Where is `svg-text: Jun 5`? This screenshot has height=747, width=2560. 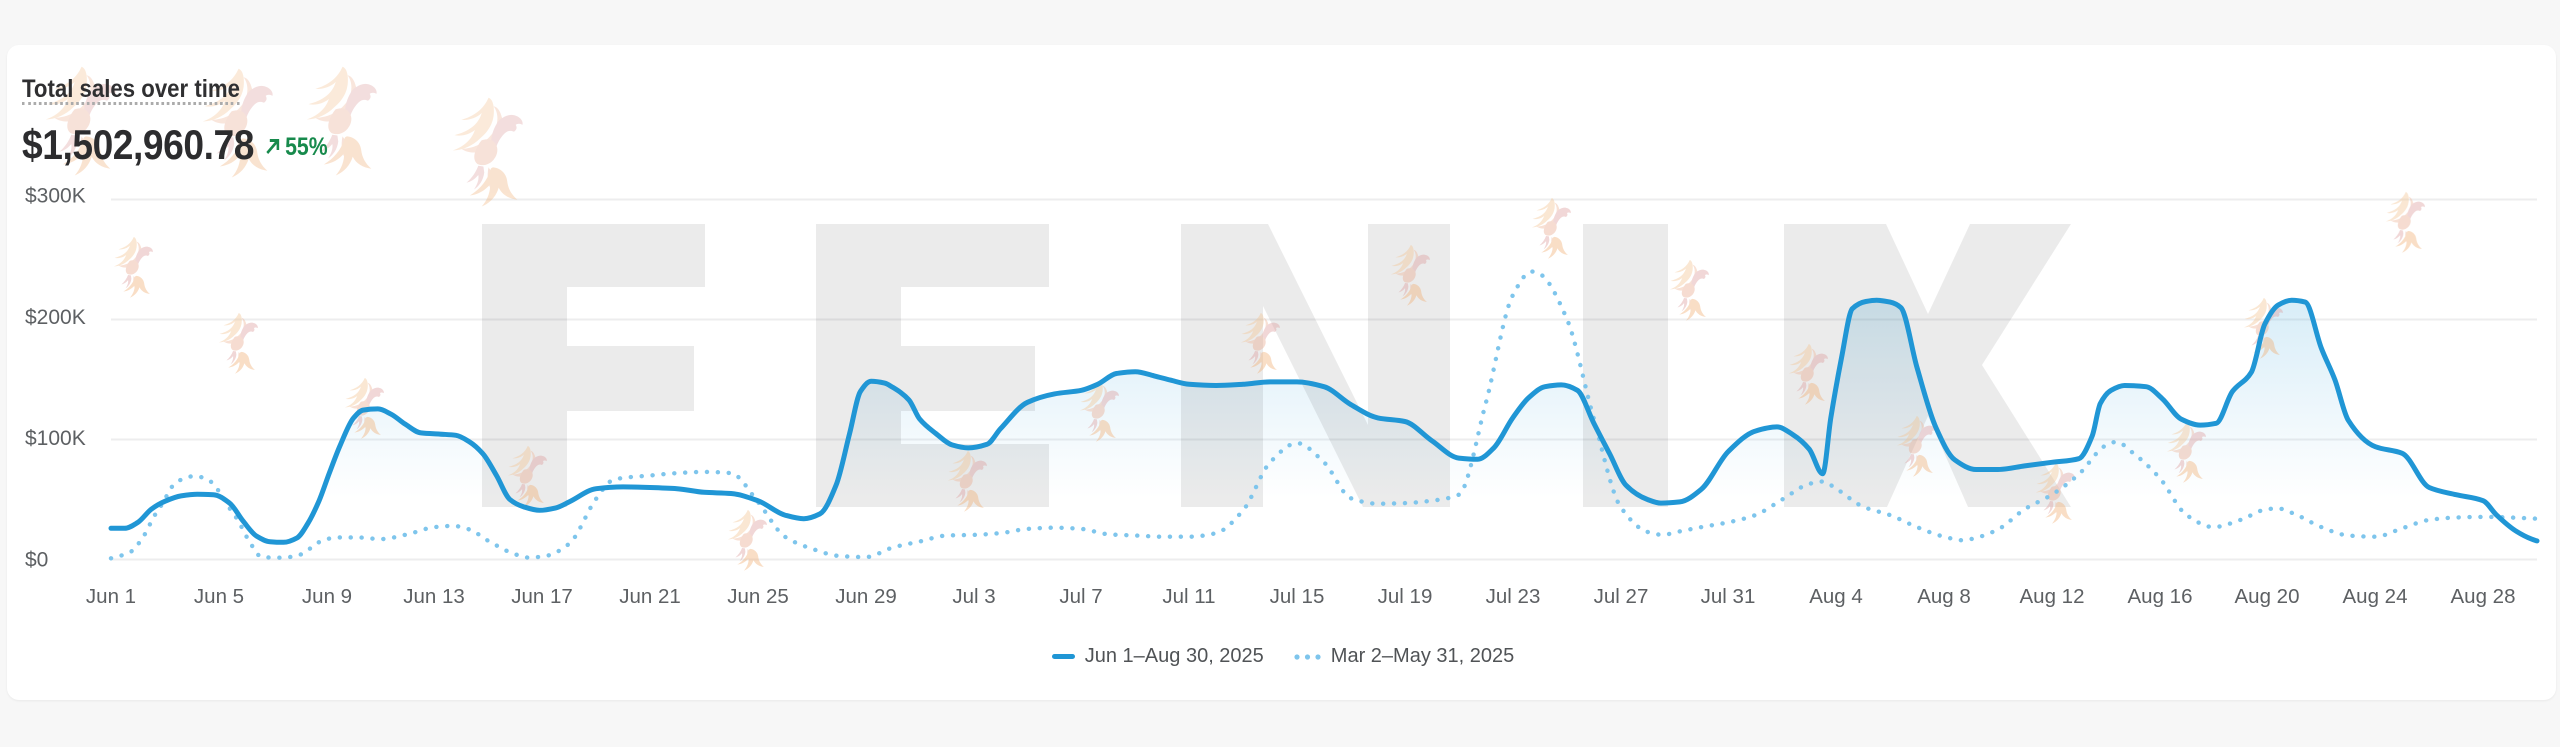
svg-text: Jun 5 is located at coordinates (219, 596).